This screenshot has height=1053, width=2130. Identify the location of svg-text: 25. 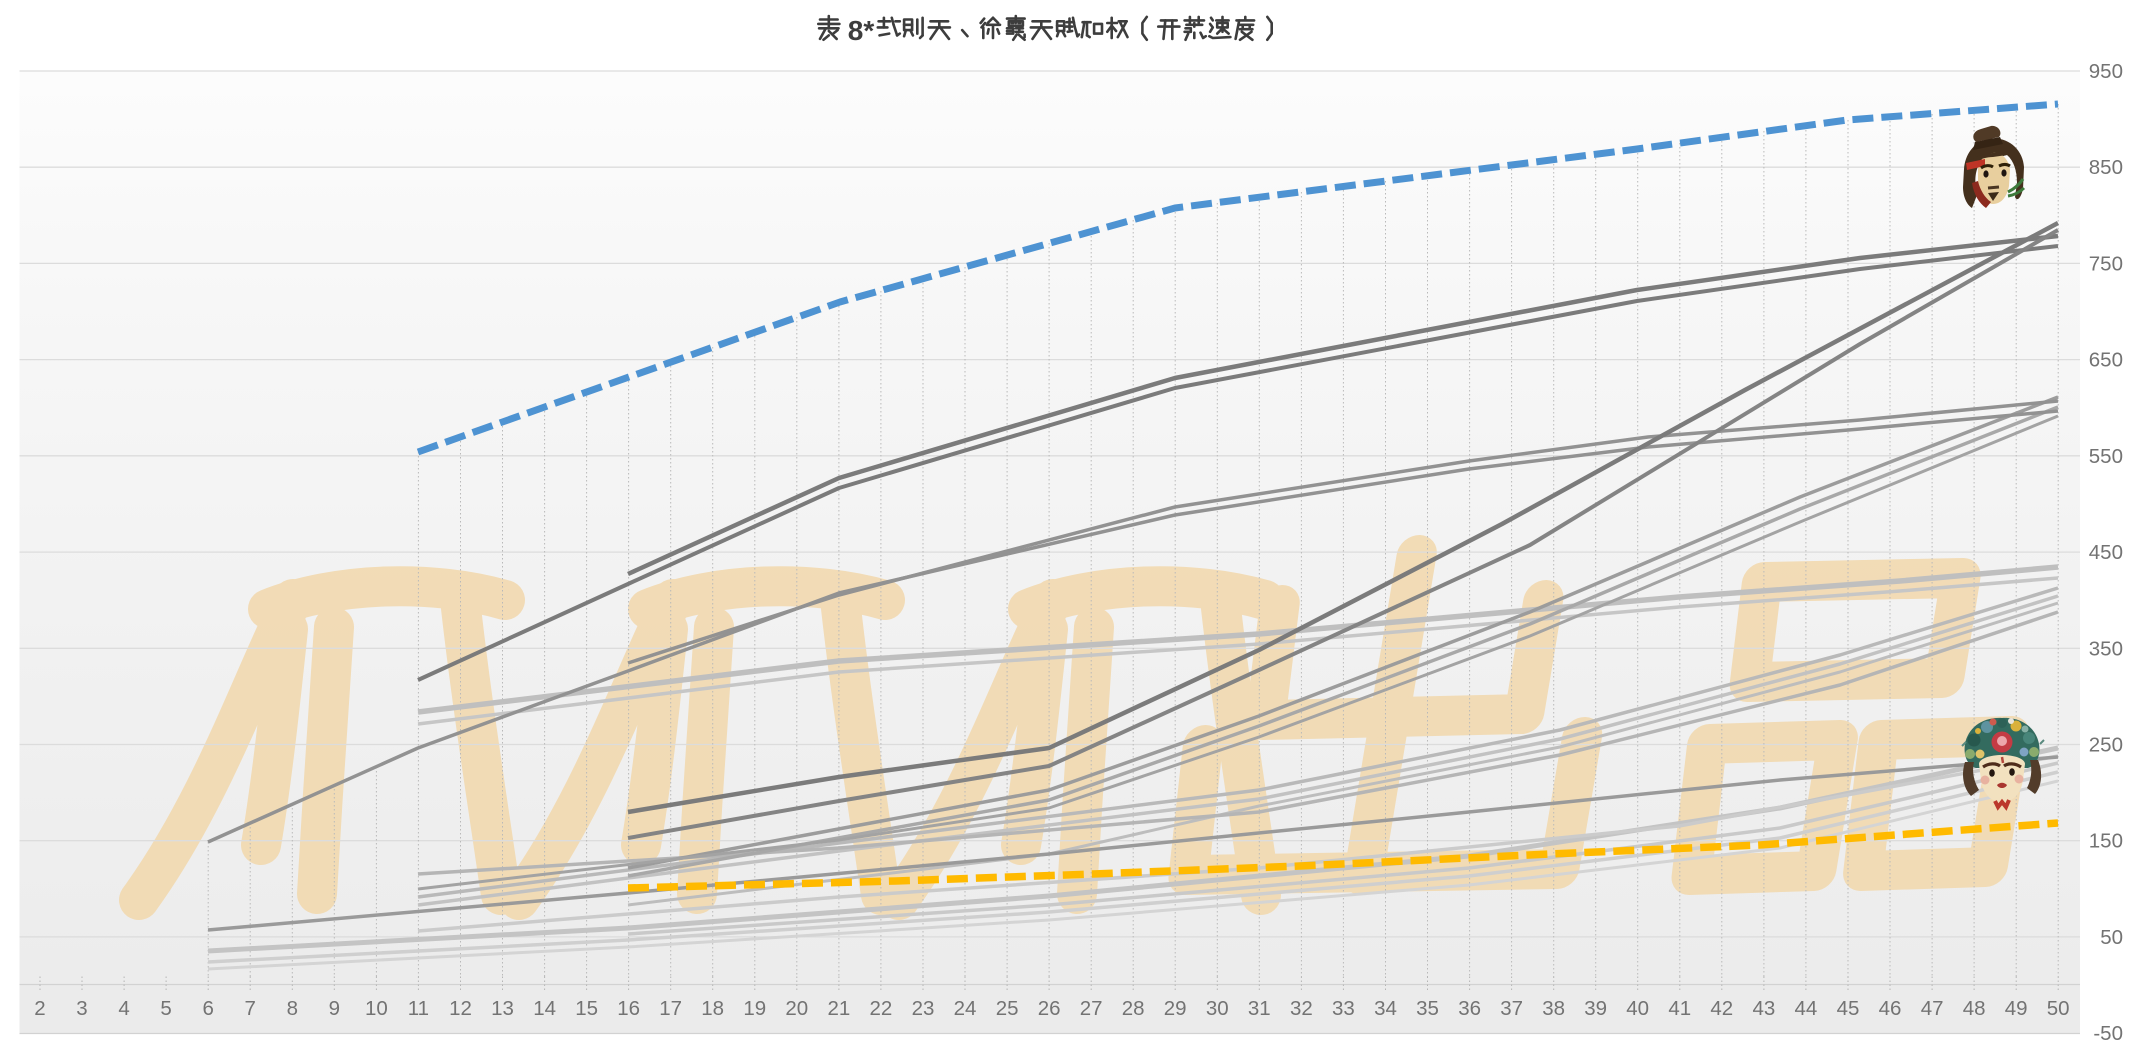
(1007, 1008).